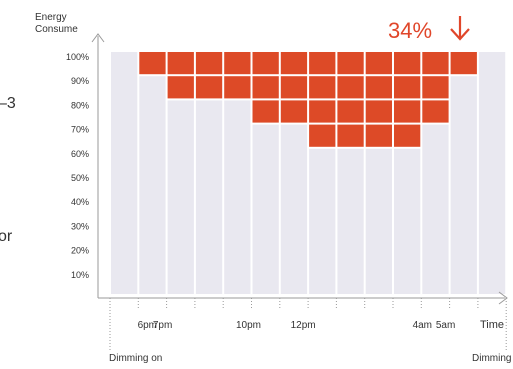  What do you see at coordinates (422, 325) in the screenshot?
I see `x-tick-label: 4am` at bounding box center [422, 325].